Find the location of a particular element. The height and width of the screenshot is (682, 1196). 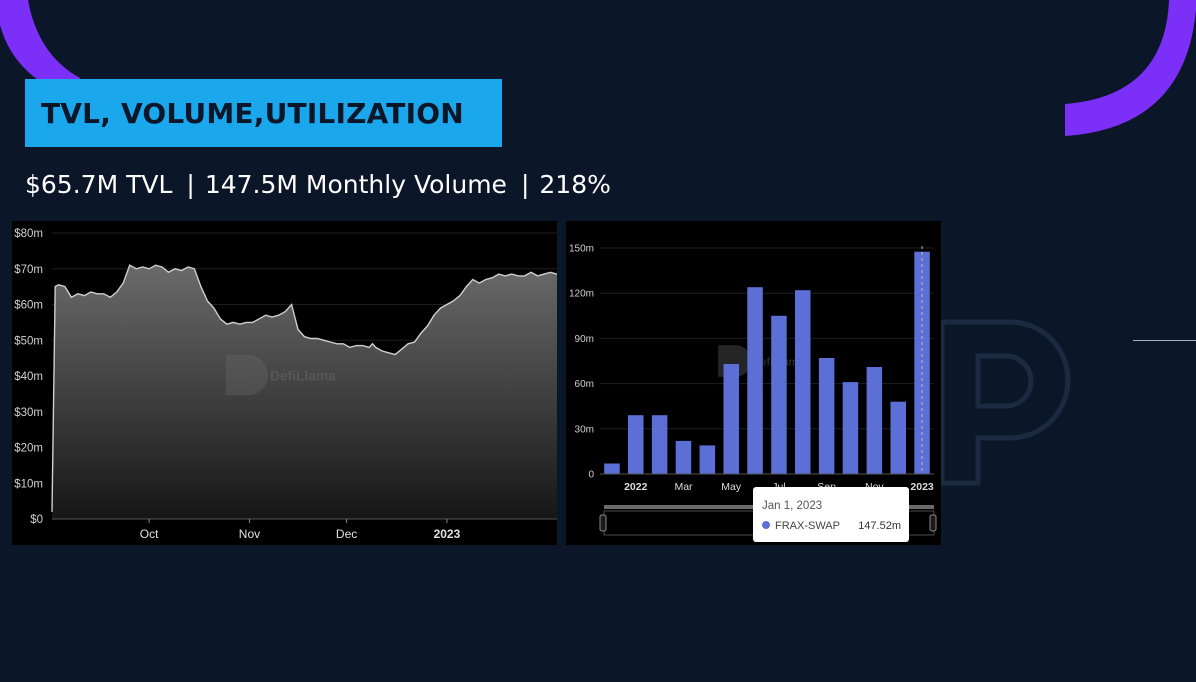

decorative-line is located at coordinates (1164, 340).